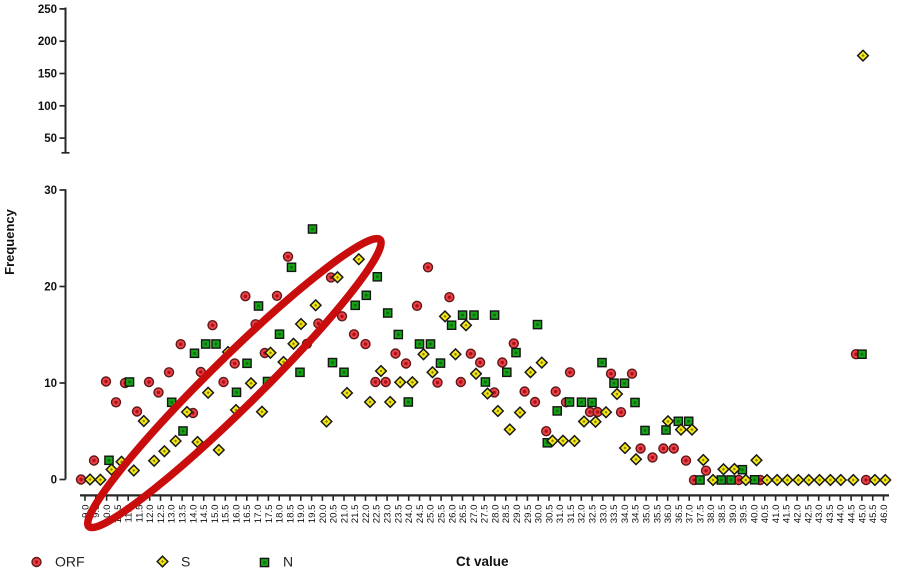 The image size is (898, 578). I want to click on svg-text: 23.5, so click(398, 514).